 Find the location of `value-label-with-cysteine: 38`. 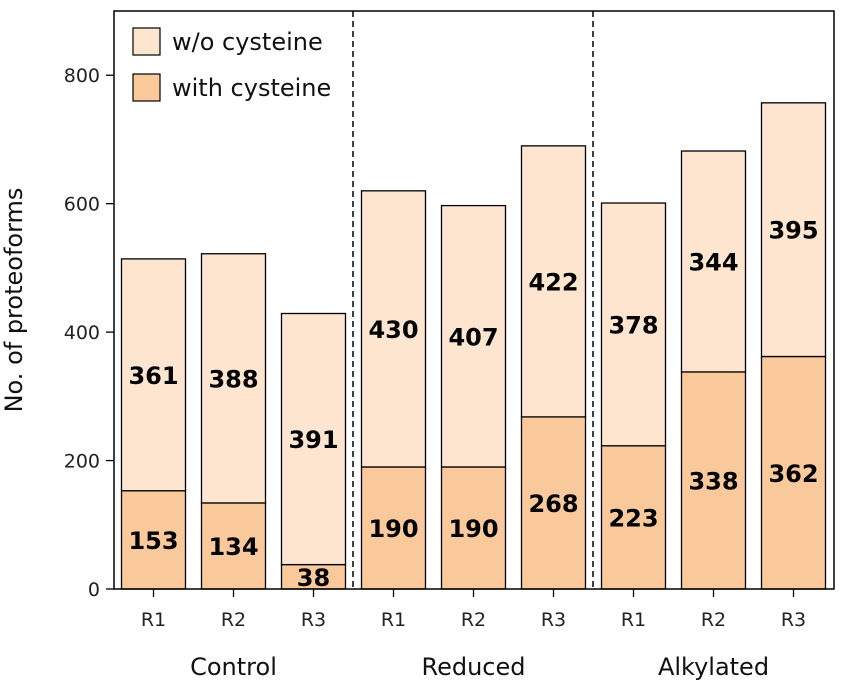

value-label-with-cysteine: 38 is located at coordinates (313, 578).